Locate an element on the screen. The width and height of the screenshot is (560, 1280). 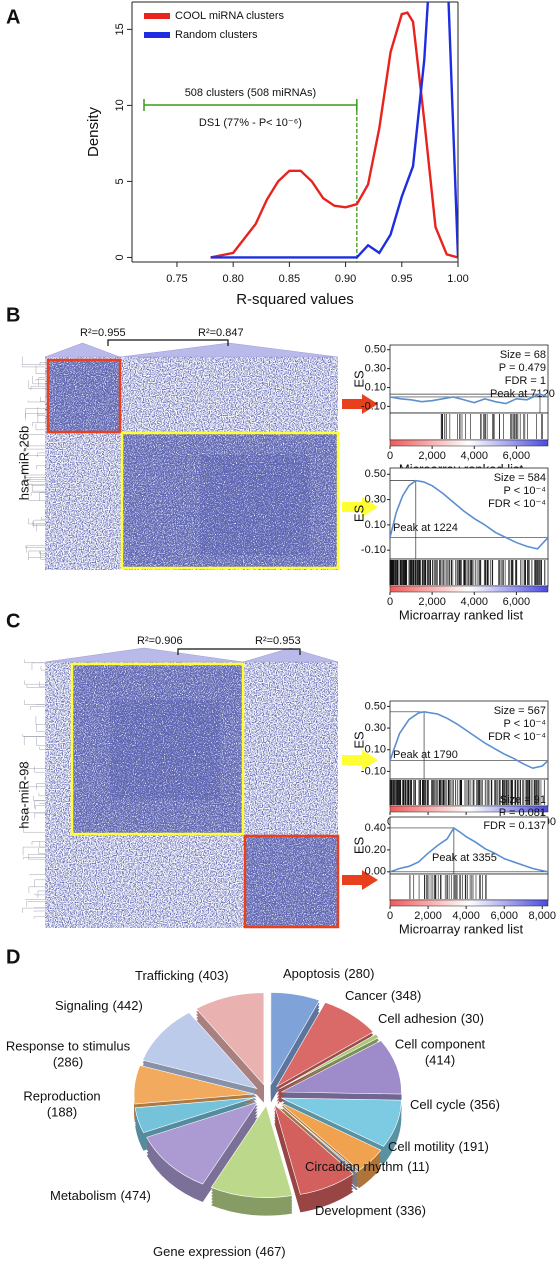
slice-value: (348) is located at coordinates (406, 995).